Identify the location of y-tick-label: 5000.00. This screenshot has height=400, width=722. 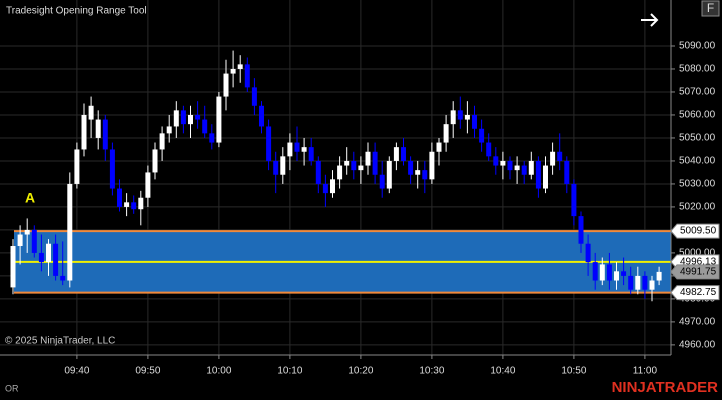
(697, 253).